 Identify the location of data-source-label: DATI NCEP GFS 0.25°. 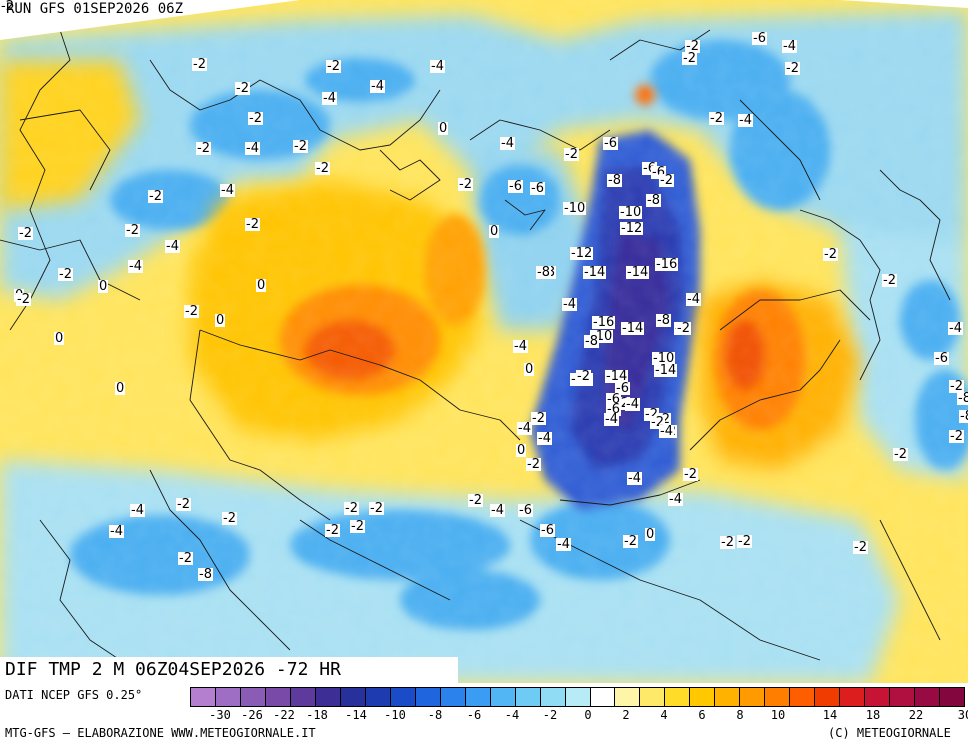
(74, 695).